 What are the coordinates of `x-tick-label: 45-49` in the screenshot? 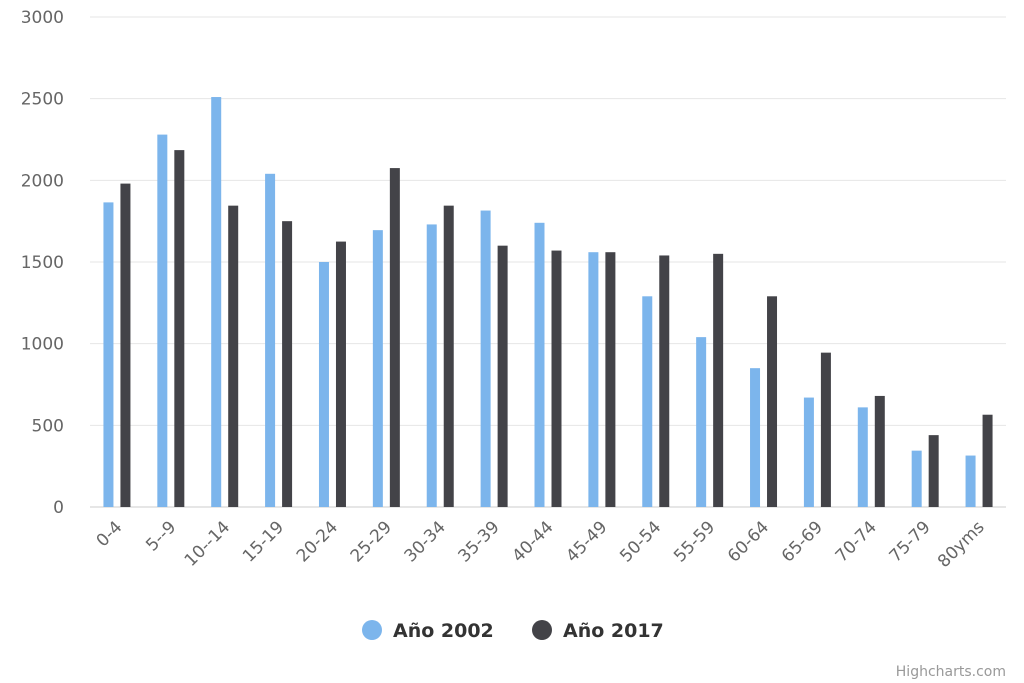 It's located at (586, 541).